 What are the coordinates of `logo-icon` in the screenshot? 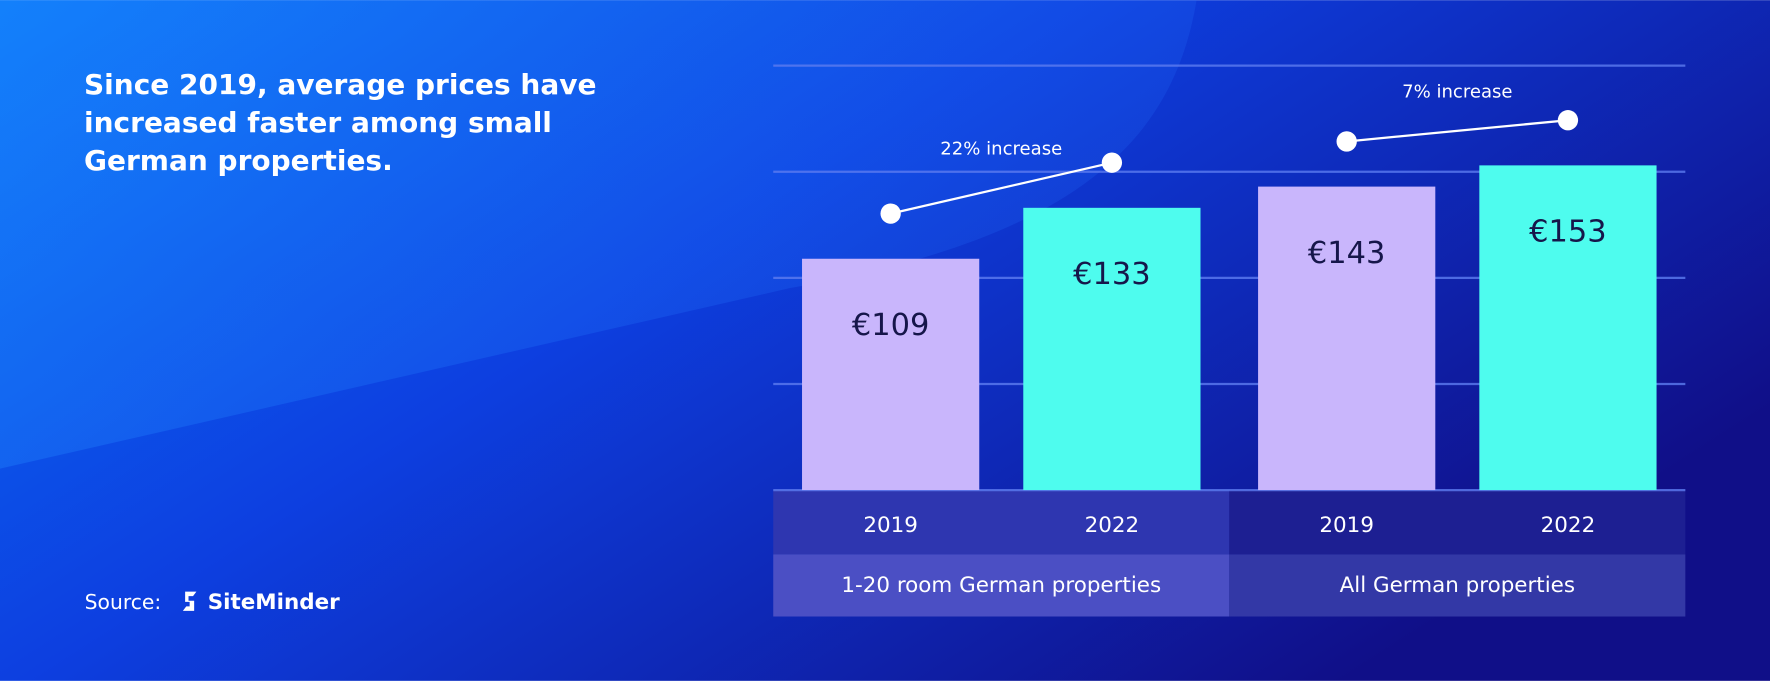 It's located at (189, 601).